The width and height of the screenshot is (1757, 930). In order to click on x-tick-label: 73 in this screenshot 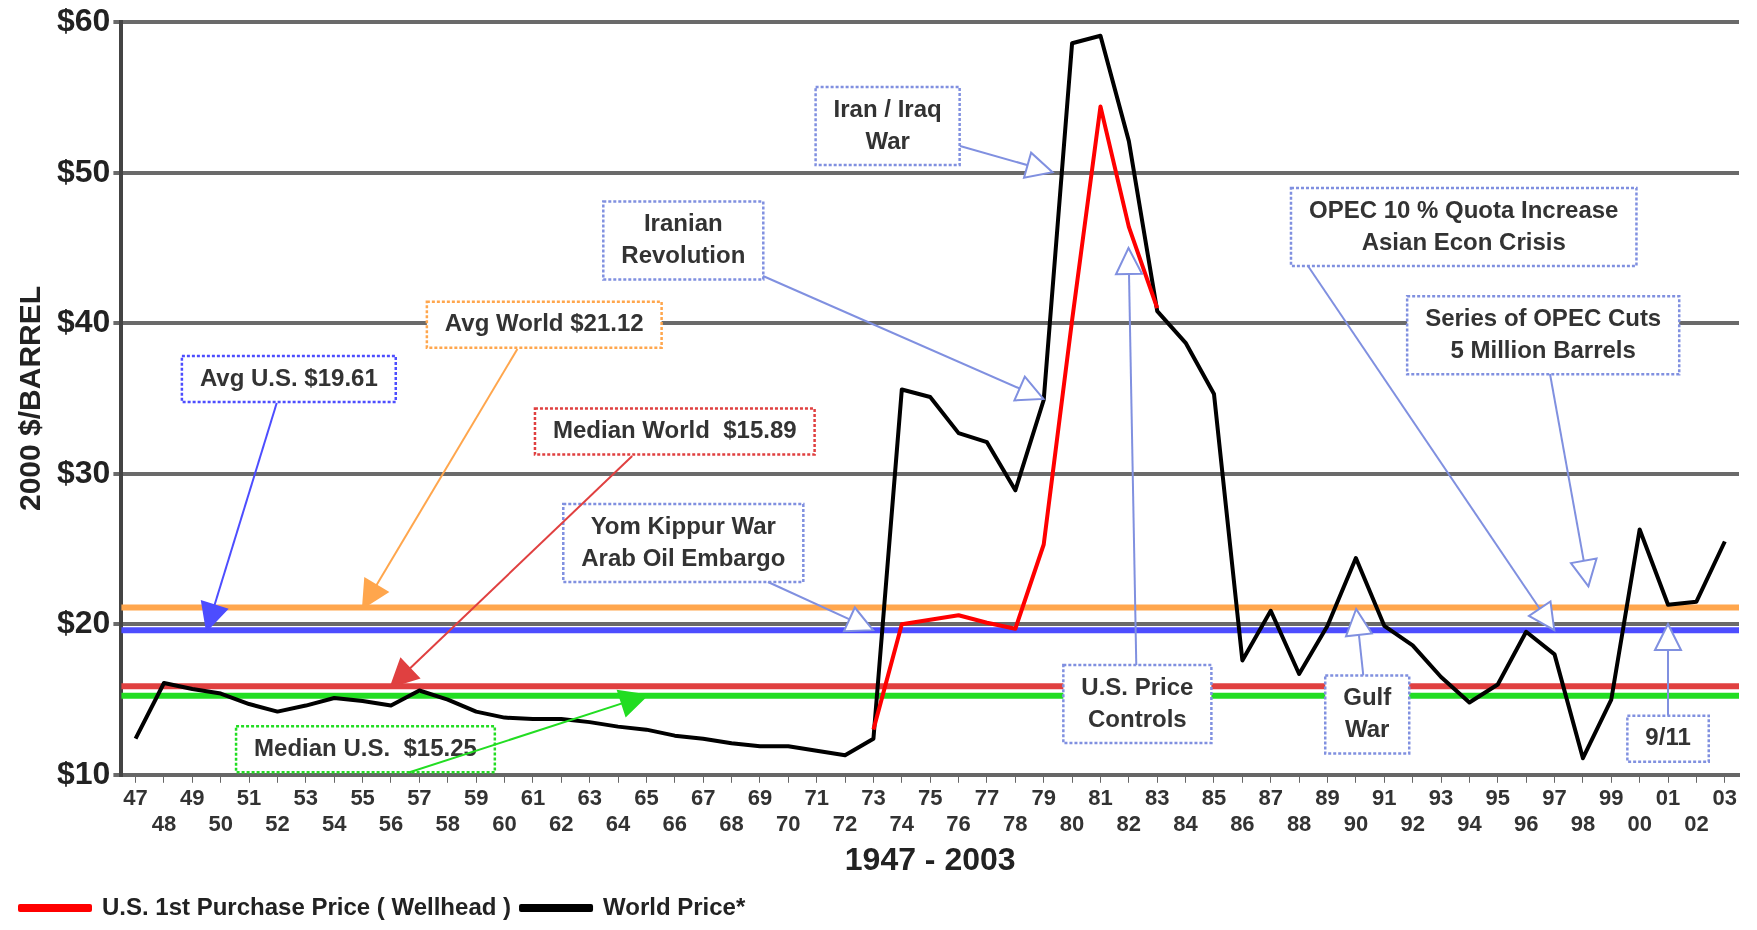, I will do `click(873, 798)`.